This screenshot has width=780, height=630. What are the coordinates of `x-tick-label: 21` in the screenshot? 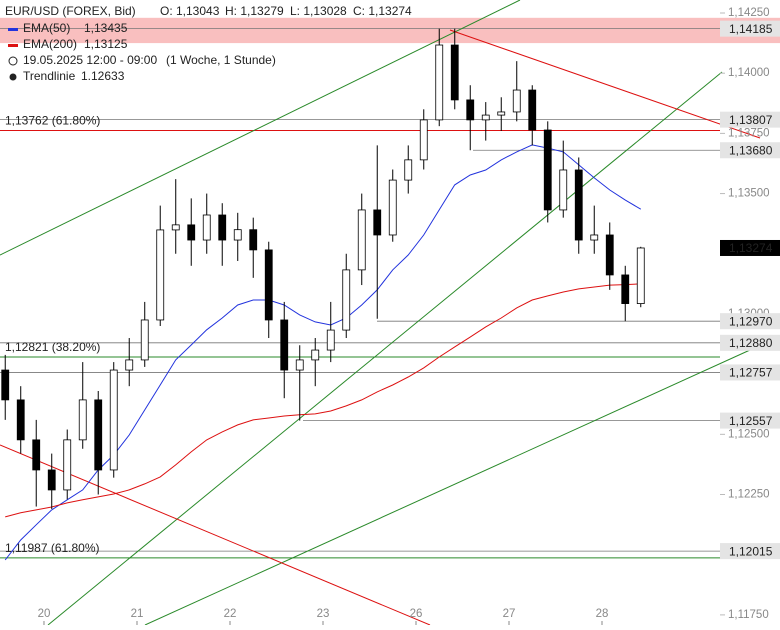 It's located at (137, 614).